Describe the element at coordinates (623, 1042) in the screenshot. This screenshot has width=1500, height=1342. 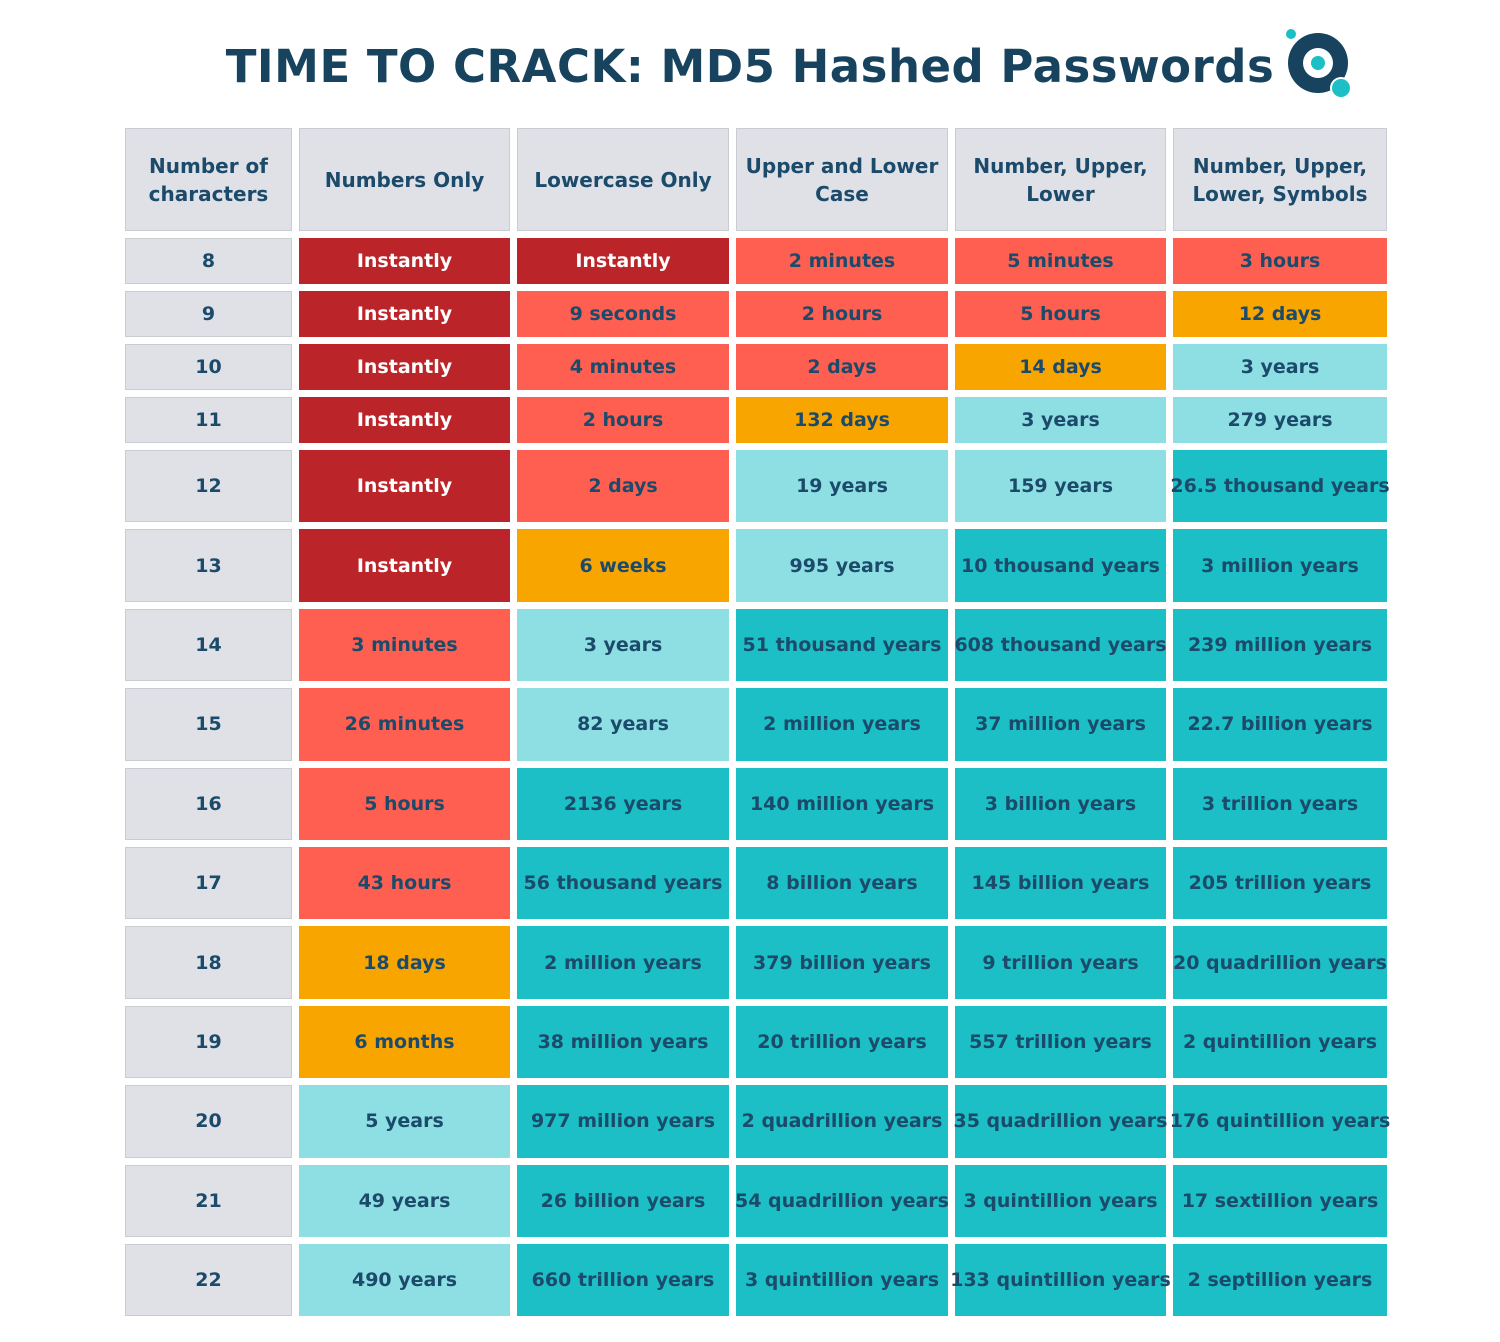
I see `table-cell: 38 million years` at that location.